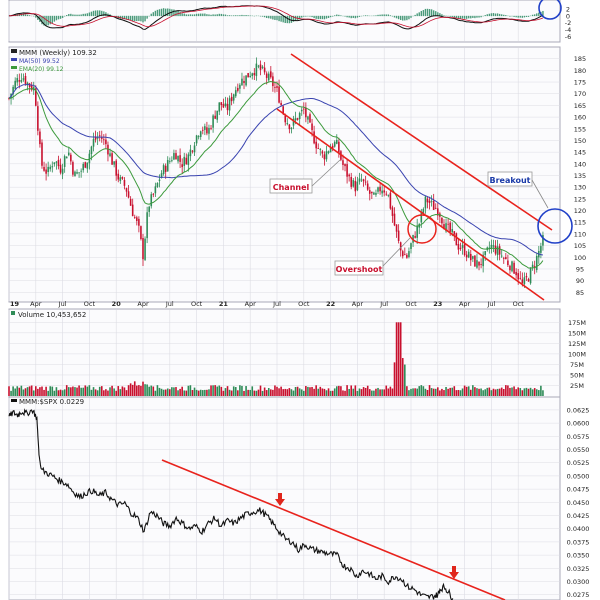 Image resolution: width=600 pixels, height=600 pixels. Describe the element at coordinates (580, 129) in the screenshot. I see `price-y-tick: 155` at that location.